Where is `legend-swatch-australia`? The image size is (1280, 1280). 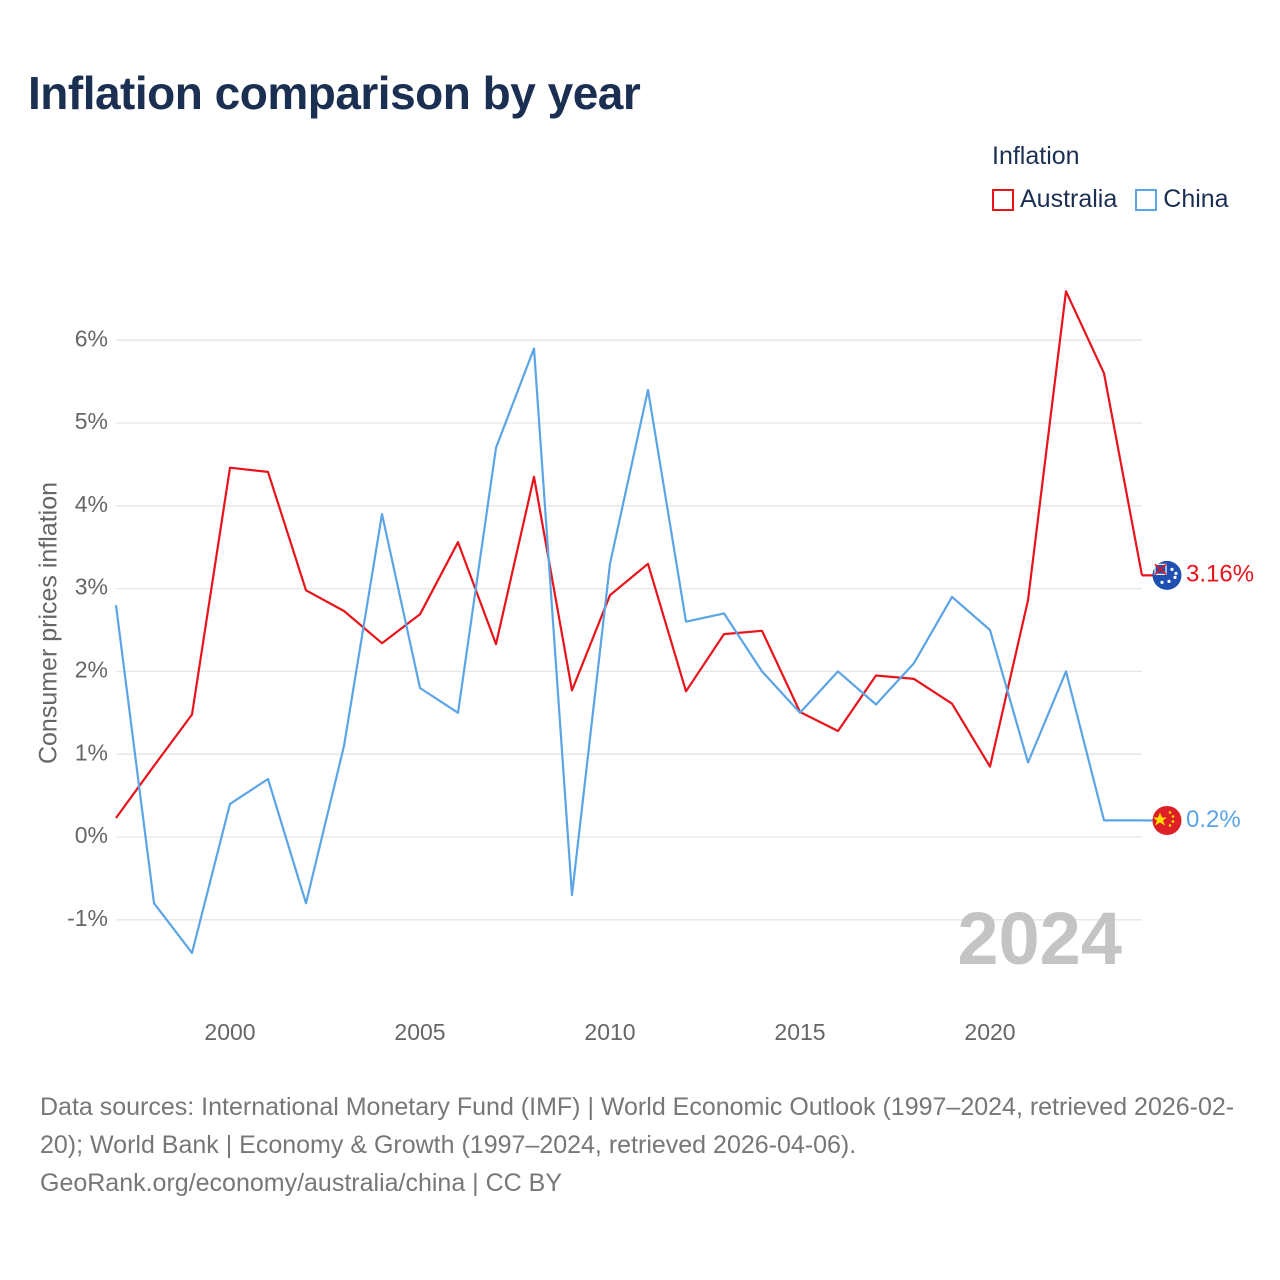 legend-swatch-australia is located at coordinates (1003, 199).